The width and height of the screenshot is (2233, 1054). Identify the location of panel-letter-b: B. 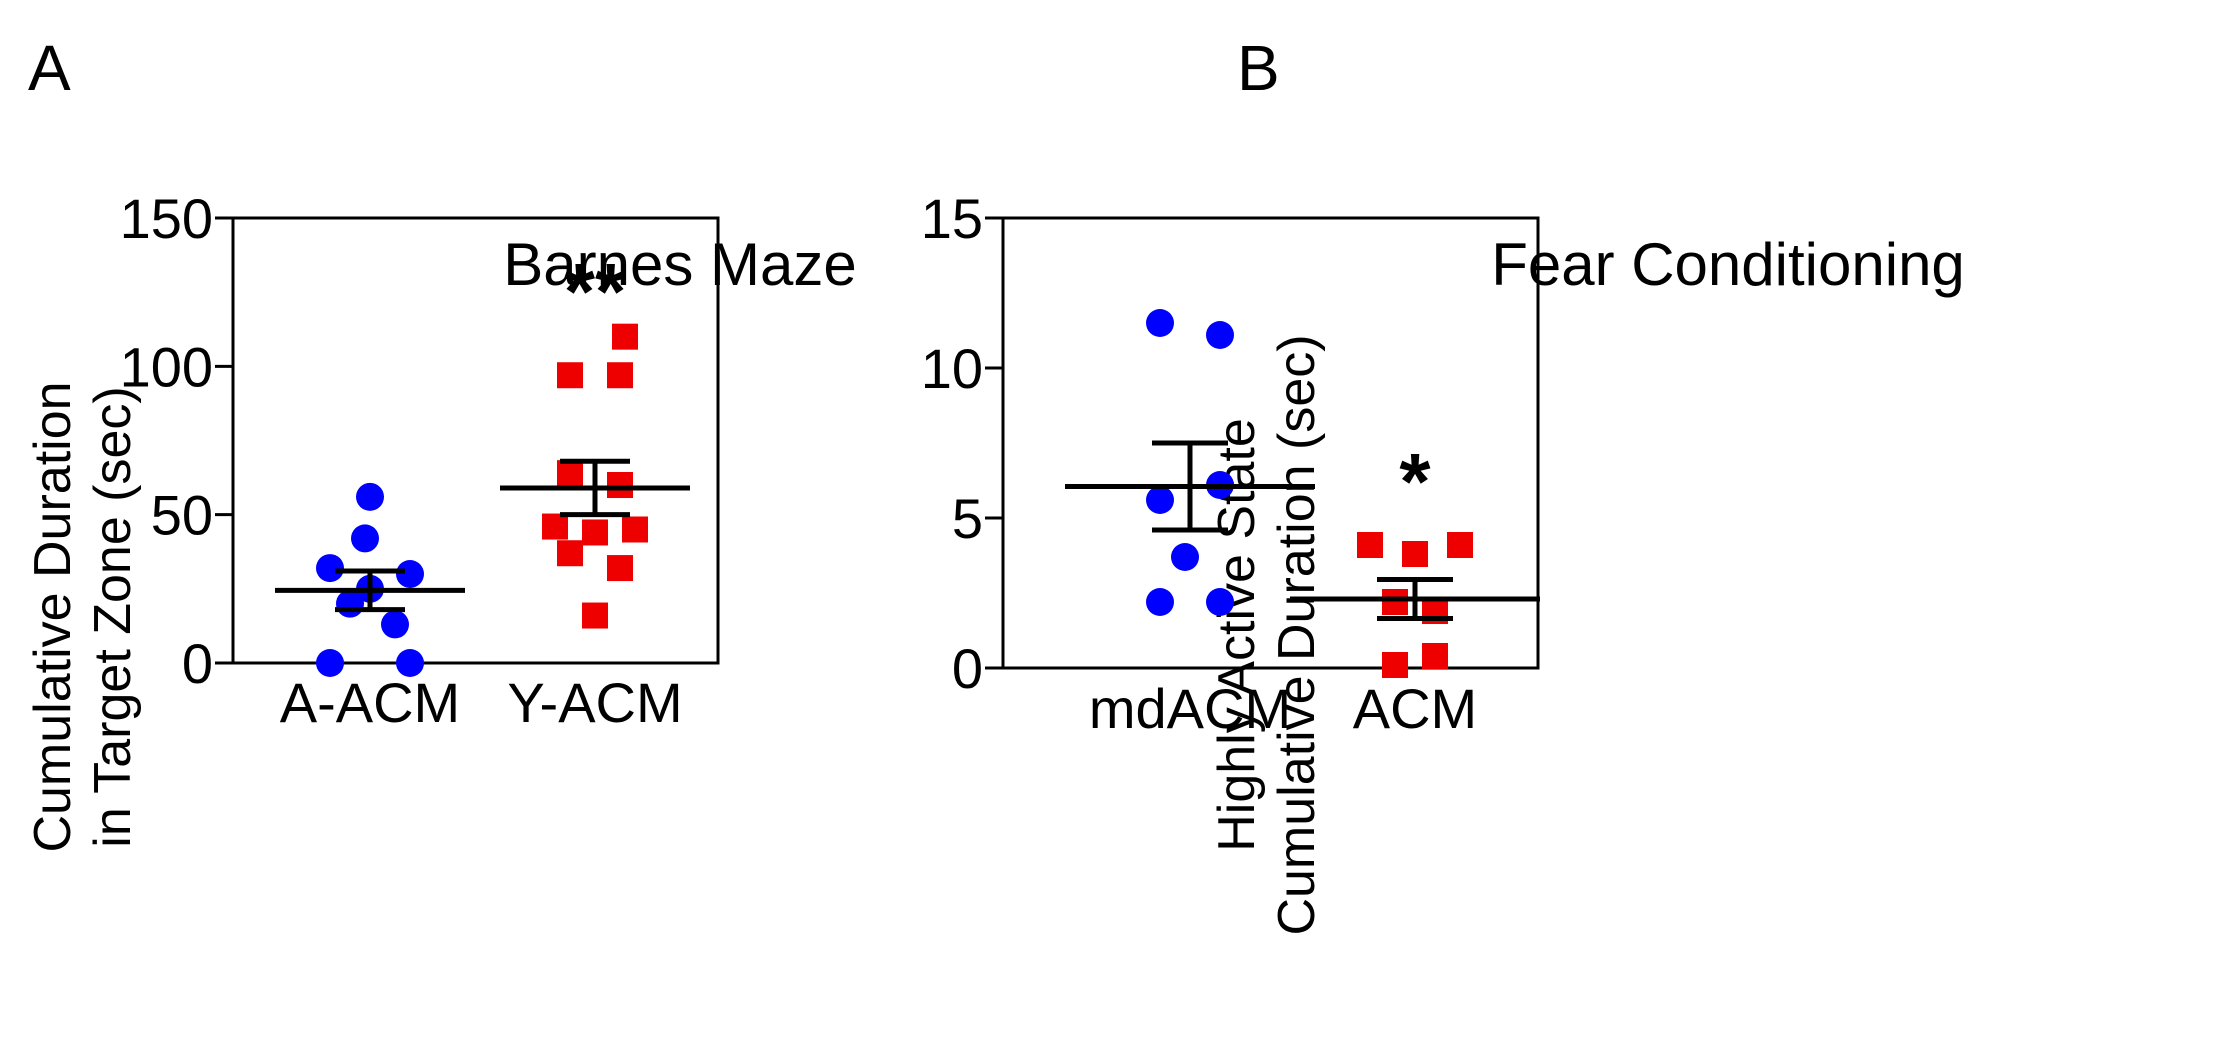
(1258, 68).